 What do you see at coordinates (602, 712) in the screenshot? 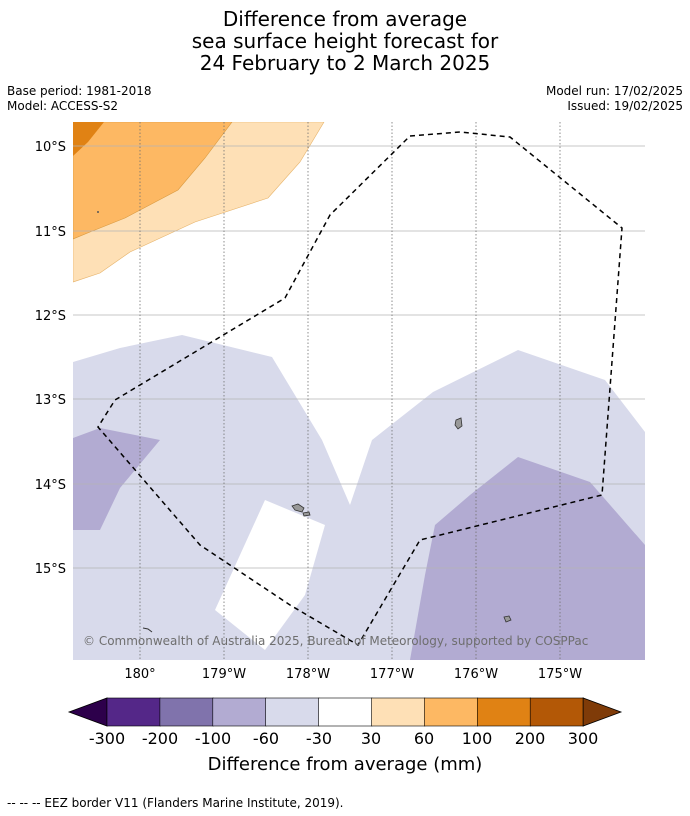
I see `colorbar-extend-high` at bounding box center [602, 712].